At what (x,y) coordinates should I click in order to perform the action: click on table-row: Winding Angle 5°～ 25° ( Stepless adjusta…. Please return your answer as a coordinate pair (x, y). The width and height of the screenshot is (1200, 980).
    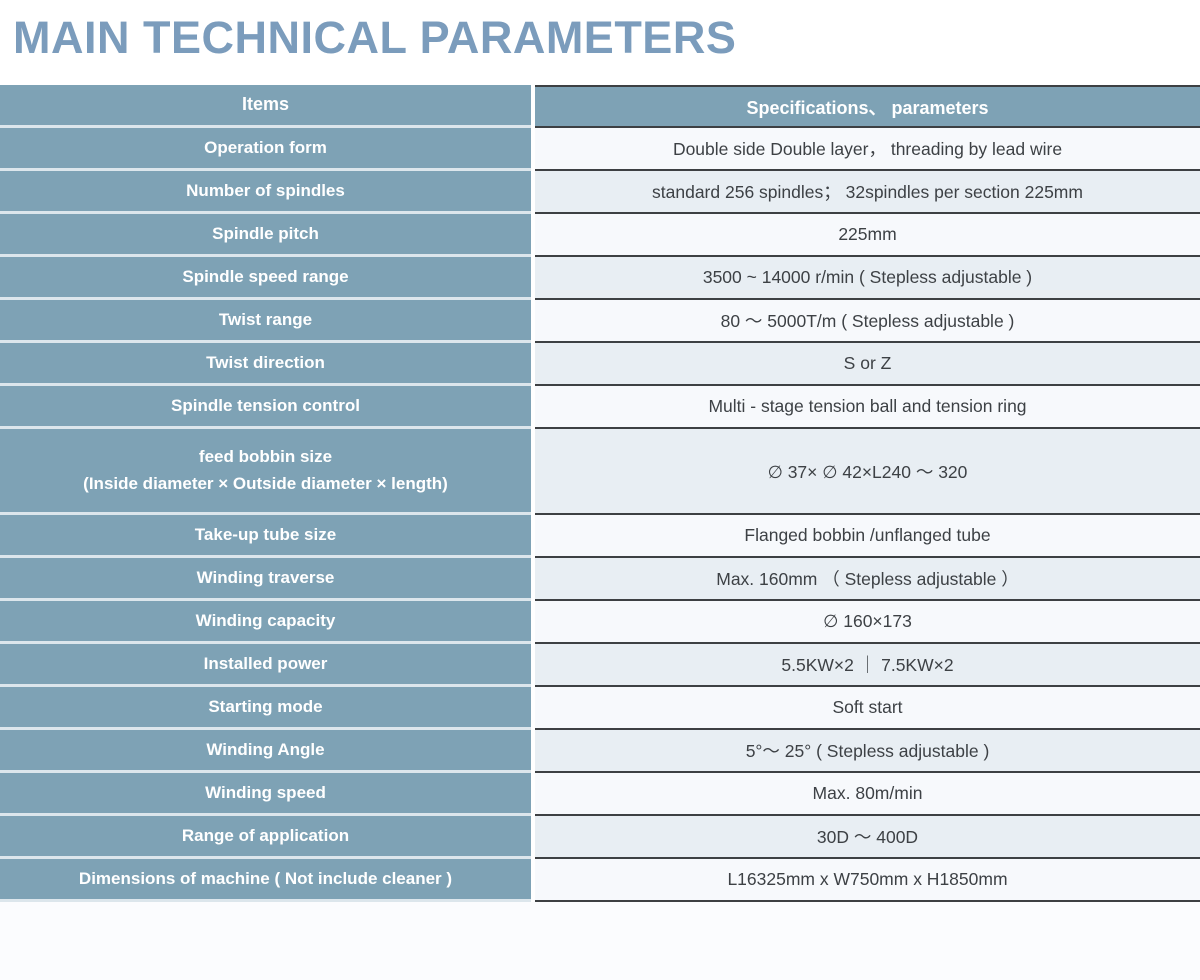
    Looking at the image, I should click on (600, 751).